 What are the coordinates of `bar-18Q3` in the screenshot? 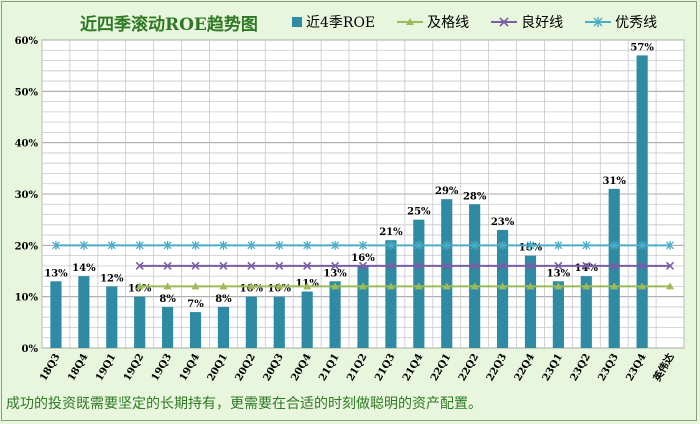 It's located at (56, 314).